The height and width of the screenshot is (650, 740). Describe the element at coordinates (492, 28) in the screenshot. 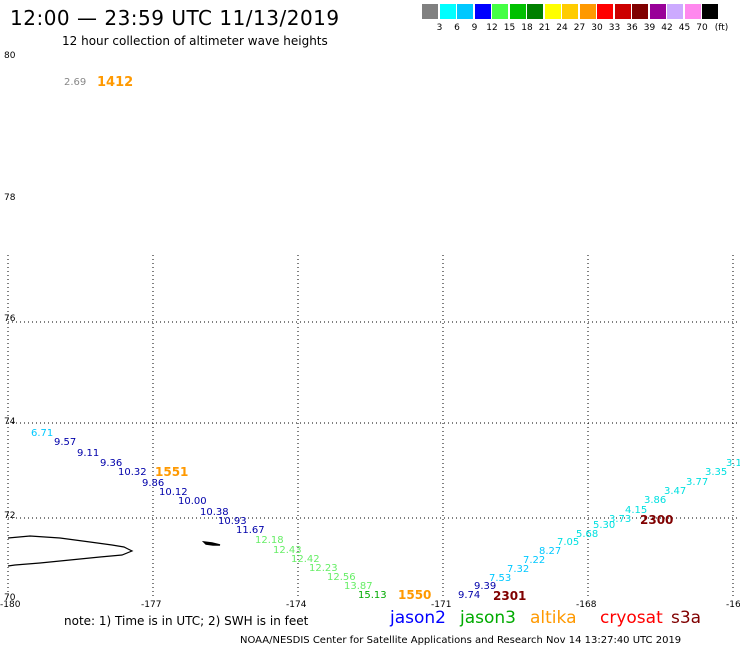

I see `legend-label: 12` at that location.